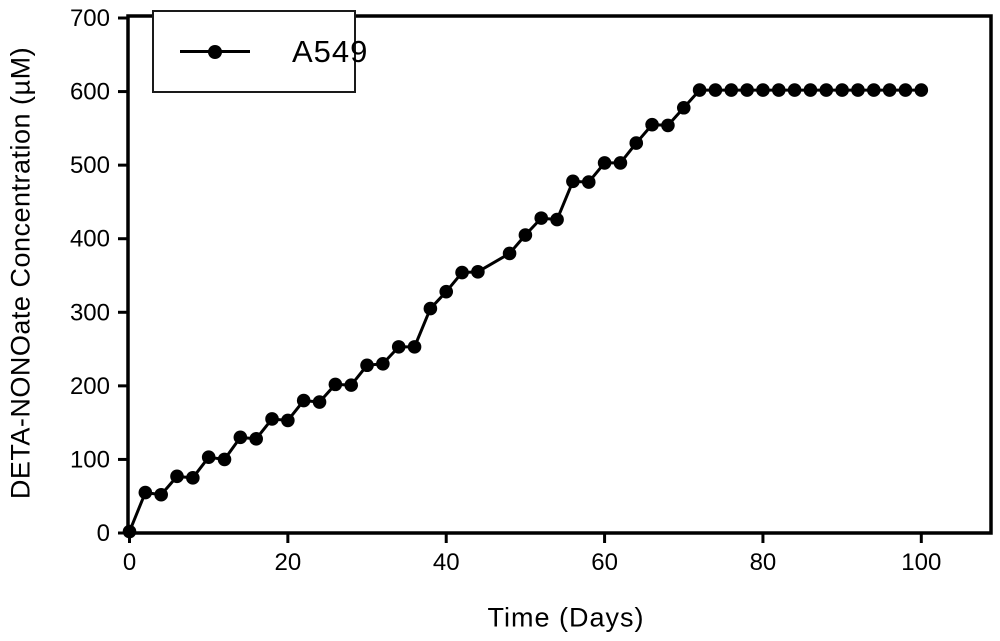  Describe the element at coordinates (90, 459) in the screenshot. I see `y-tick-label: 100` at that location.